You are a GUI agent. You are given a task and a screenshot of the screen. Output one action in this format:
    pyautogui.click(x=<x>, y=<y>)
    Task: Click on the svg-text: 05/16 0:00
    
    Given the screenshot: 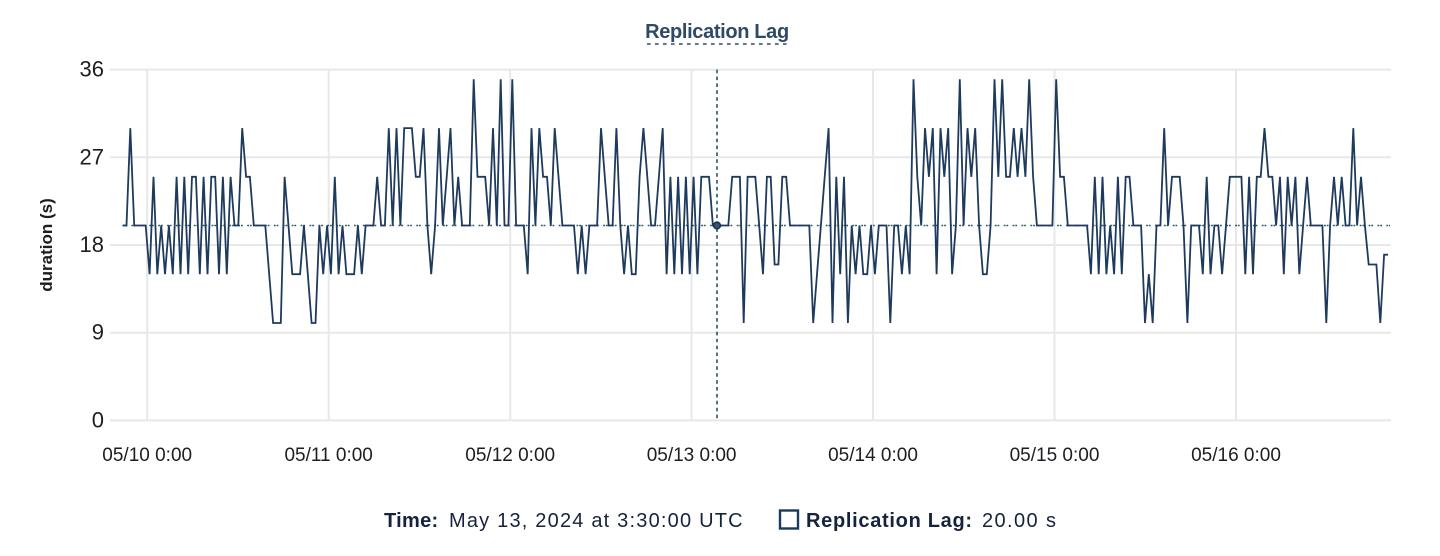 What is the action you would take?
    pyautogui.click(x=1236, y=455)
    